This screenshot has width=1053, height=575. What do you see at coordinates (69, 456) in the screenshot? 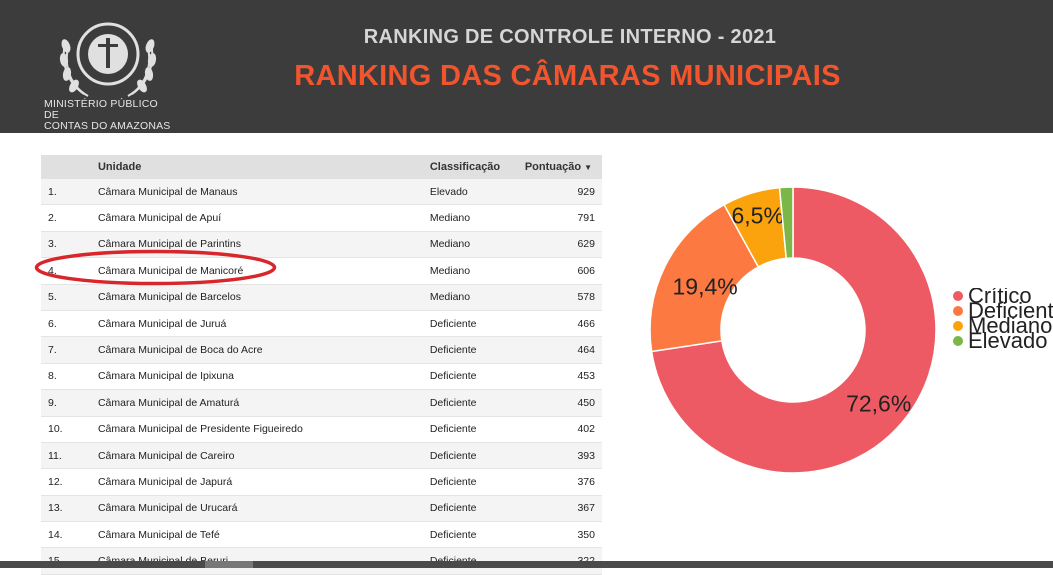
I see `row-number: 11.` at bounding box center [69, 456].